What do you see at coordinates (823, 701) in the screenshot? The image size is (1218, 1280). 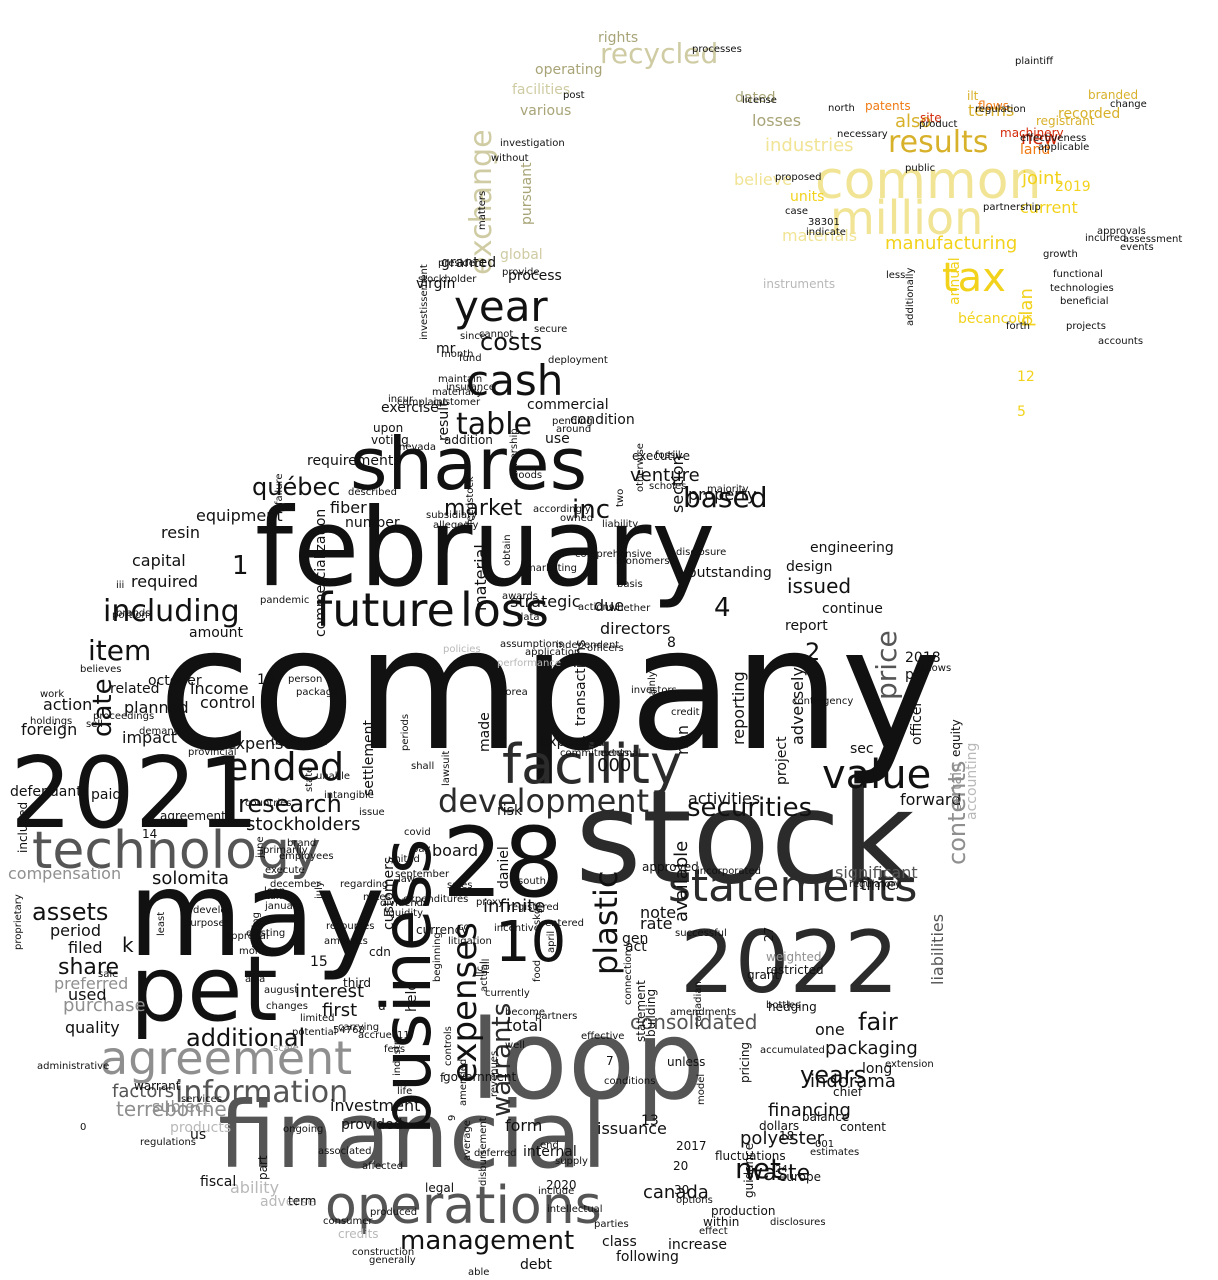 I see `cloud-word: contingency` at bounding box center [823, 701].